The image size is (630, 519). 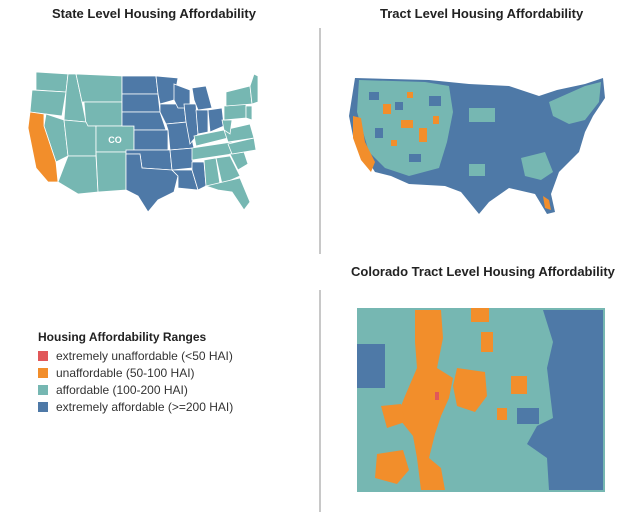 I want to click on legend-item-affordable: affordable (100-200 HAI), so click(x=135, y=389).